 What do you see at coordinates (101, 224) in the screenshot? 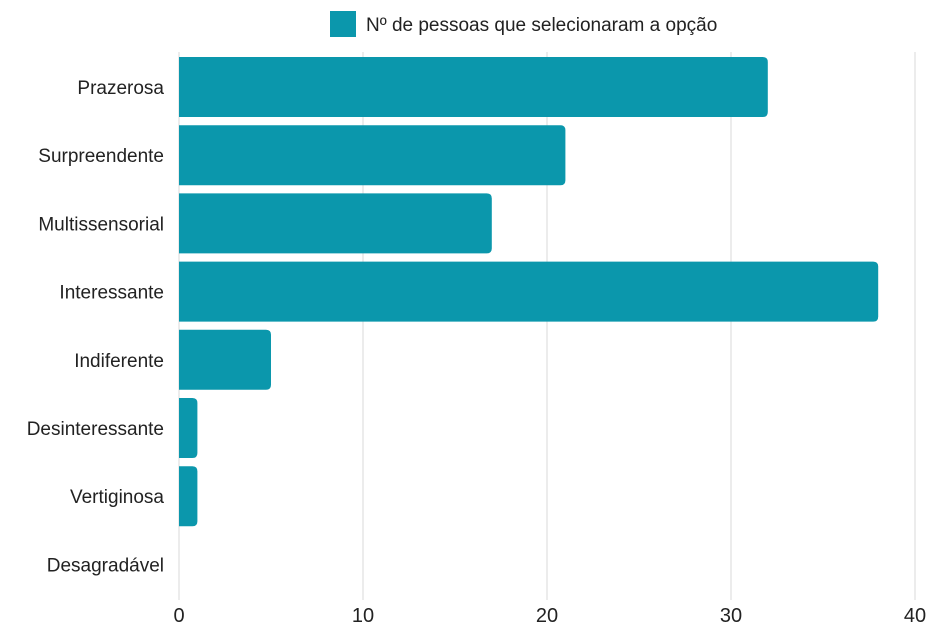
I see `category-label: Multissensorial` at bounding box center [101, 224].